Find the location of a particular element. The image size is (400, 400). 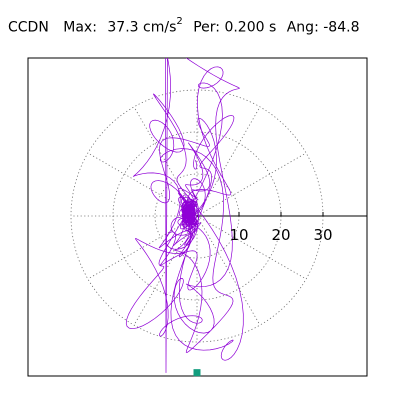

ring-label-2: 20 is located at coordinates (280, 235).